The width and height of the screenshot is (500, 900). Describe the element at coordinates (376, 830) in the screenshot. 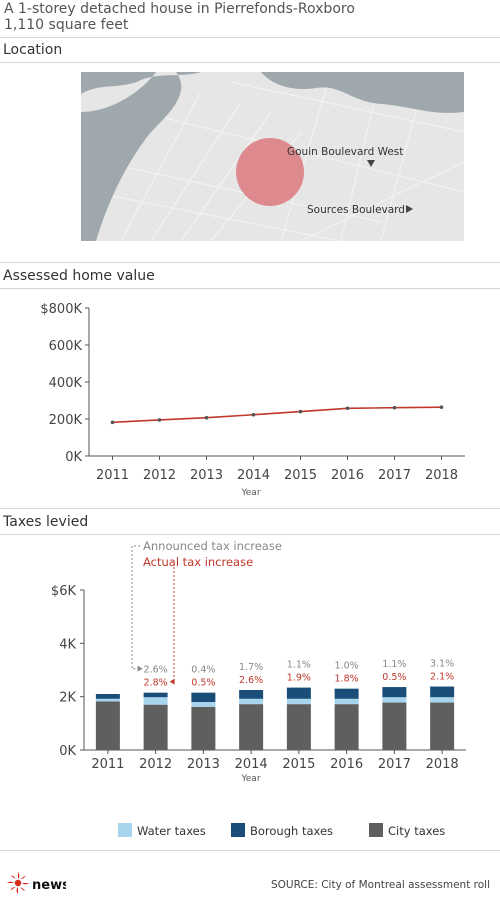

I see `city-taxes-swatch` at that location.